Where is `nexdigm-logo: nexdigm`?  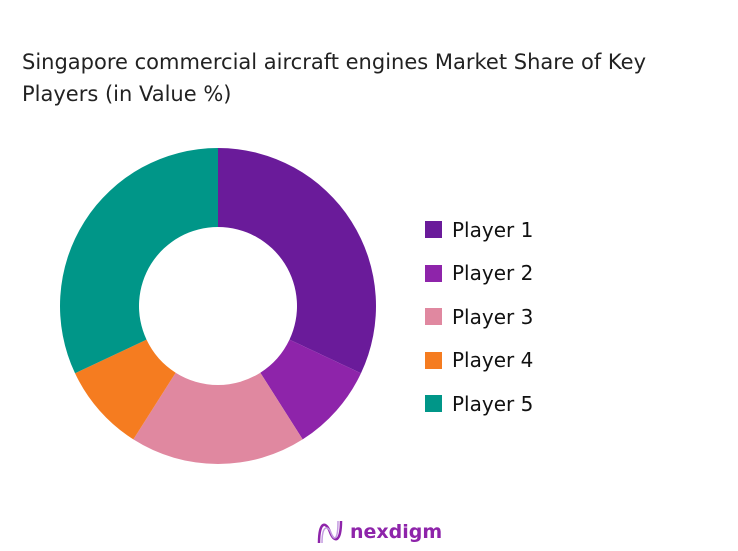 nexdigm-logo: nexdigm is located at coordinates (379, 532).